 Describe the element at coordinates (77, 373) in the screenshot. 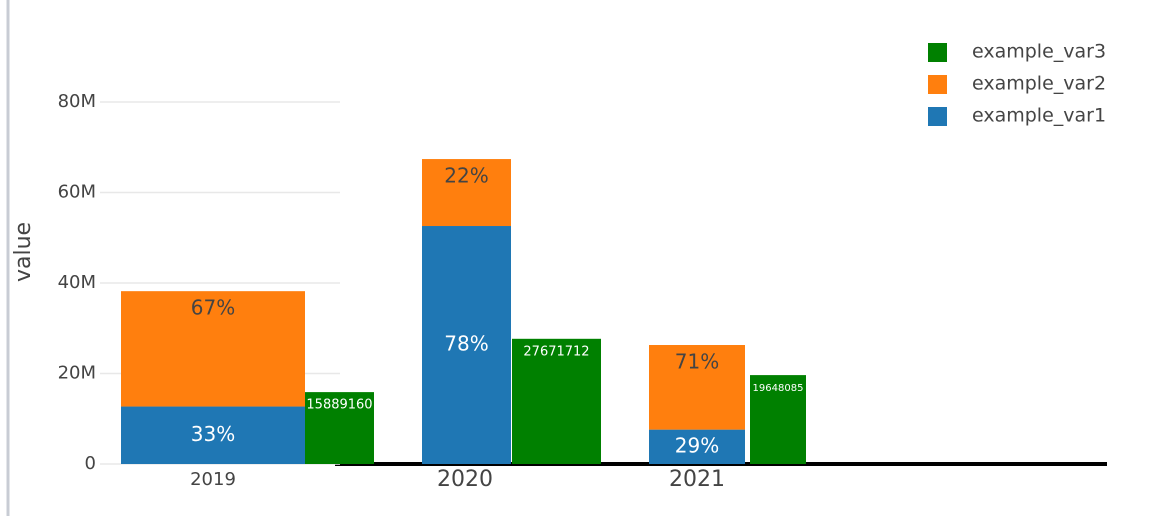

I see `y-tick-label: 20M` at that location.